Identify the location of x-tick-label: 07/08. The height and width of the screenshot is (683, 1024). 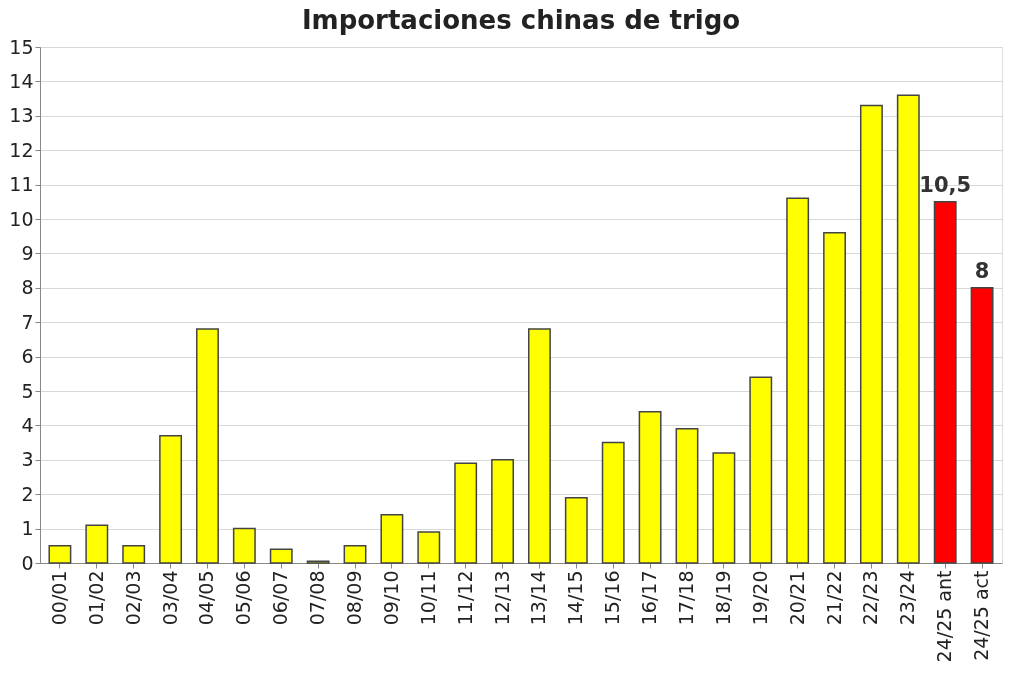
(317, 598).